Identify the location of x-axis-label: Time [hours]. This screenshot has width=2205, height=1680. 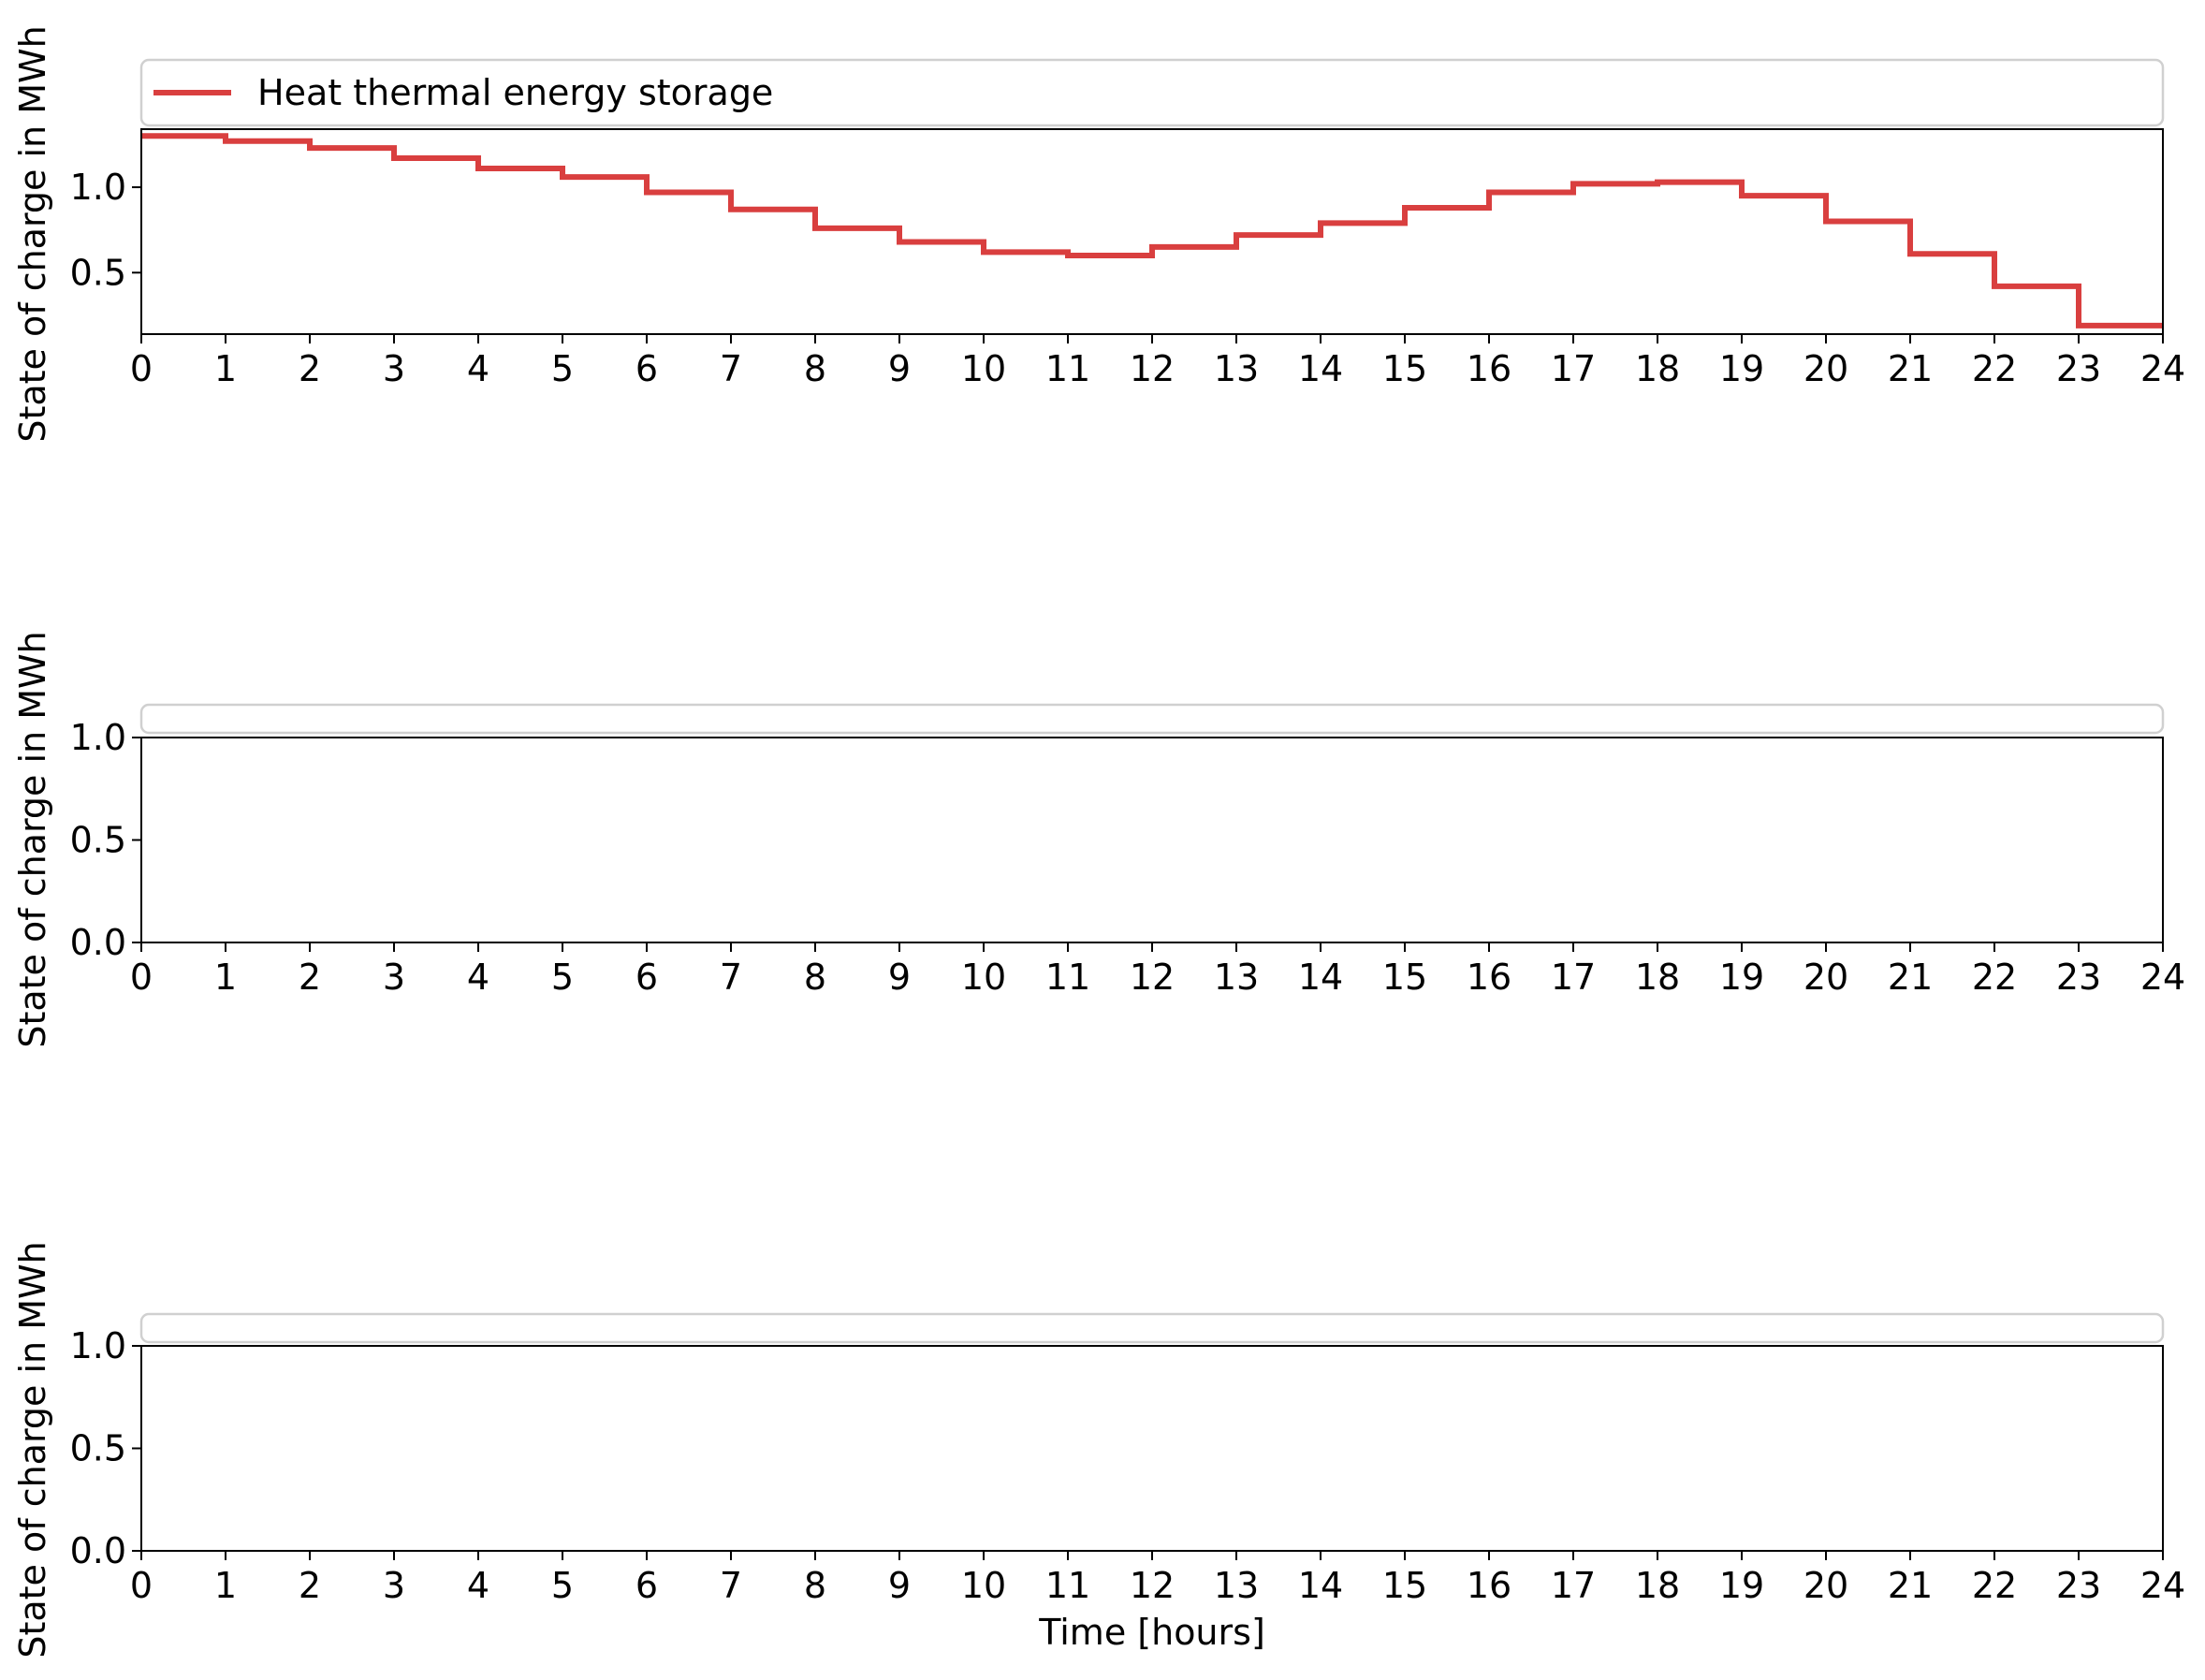
(1151, 1632).